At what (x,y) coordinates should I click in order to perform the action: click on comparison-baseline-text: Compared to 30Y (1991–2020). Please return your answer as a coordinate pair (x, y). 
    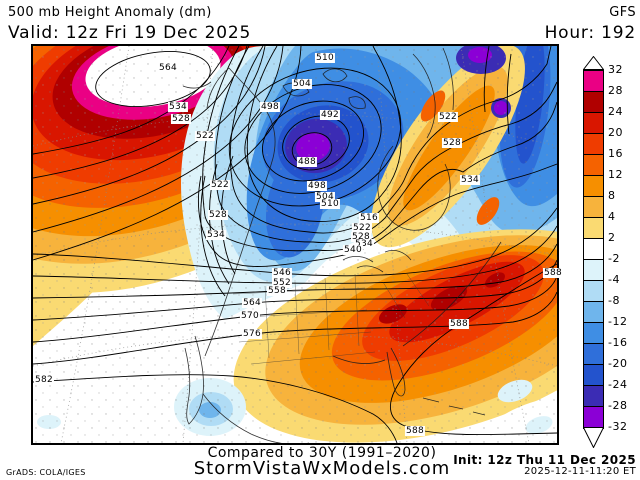
    Looking at the image, I should click on (322, 453).